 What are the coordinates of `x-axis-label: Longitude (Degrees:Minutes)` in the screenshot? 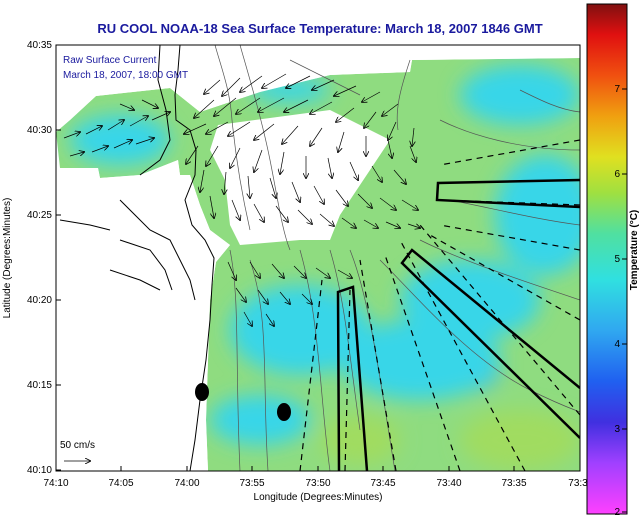 It's located at (318, 497).